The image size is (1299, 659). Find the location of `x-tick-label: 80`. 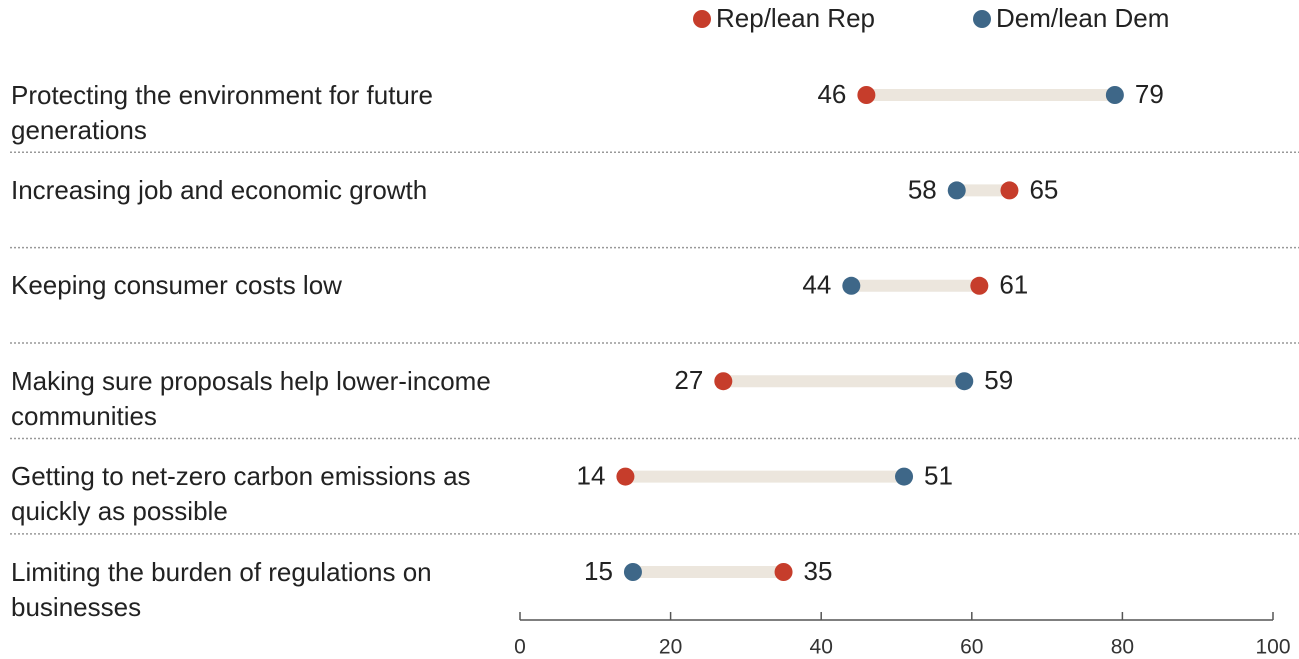

x-tick-label: 80 is located at coordinates (1122, 647).